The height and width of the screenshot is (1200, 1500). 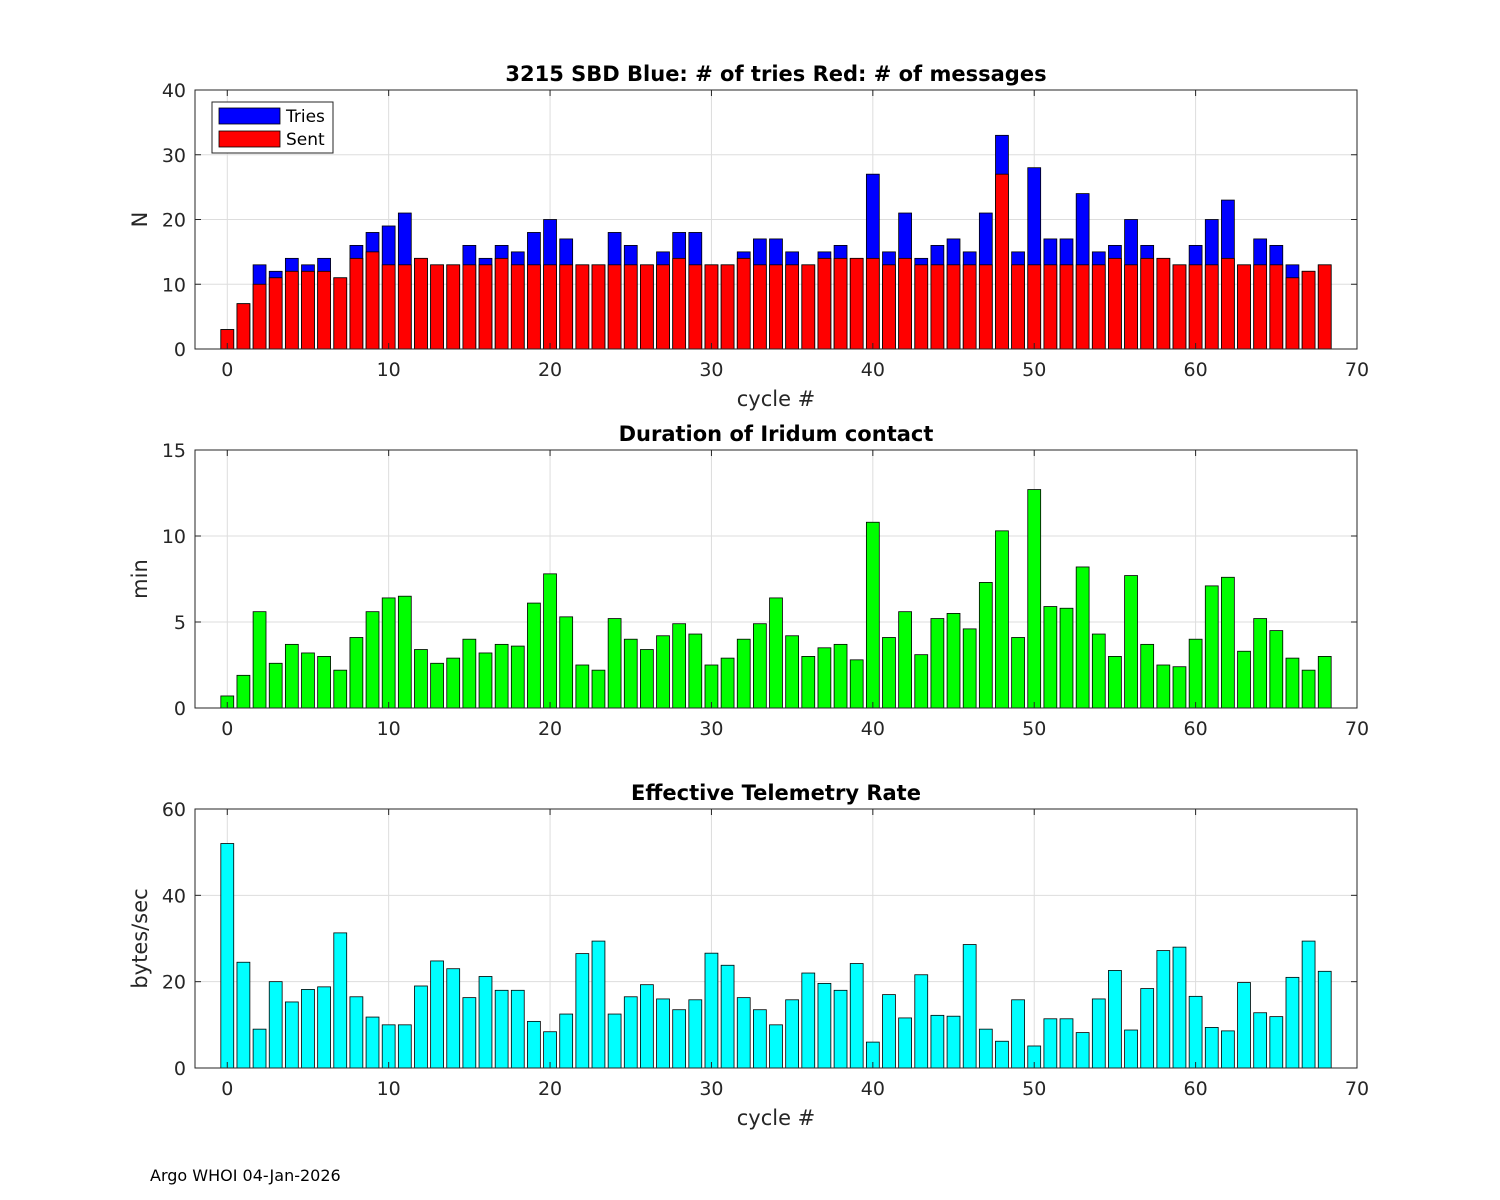 I want to click on panel3-xtick-label: 60, so click(x=1196, y=1089).